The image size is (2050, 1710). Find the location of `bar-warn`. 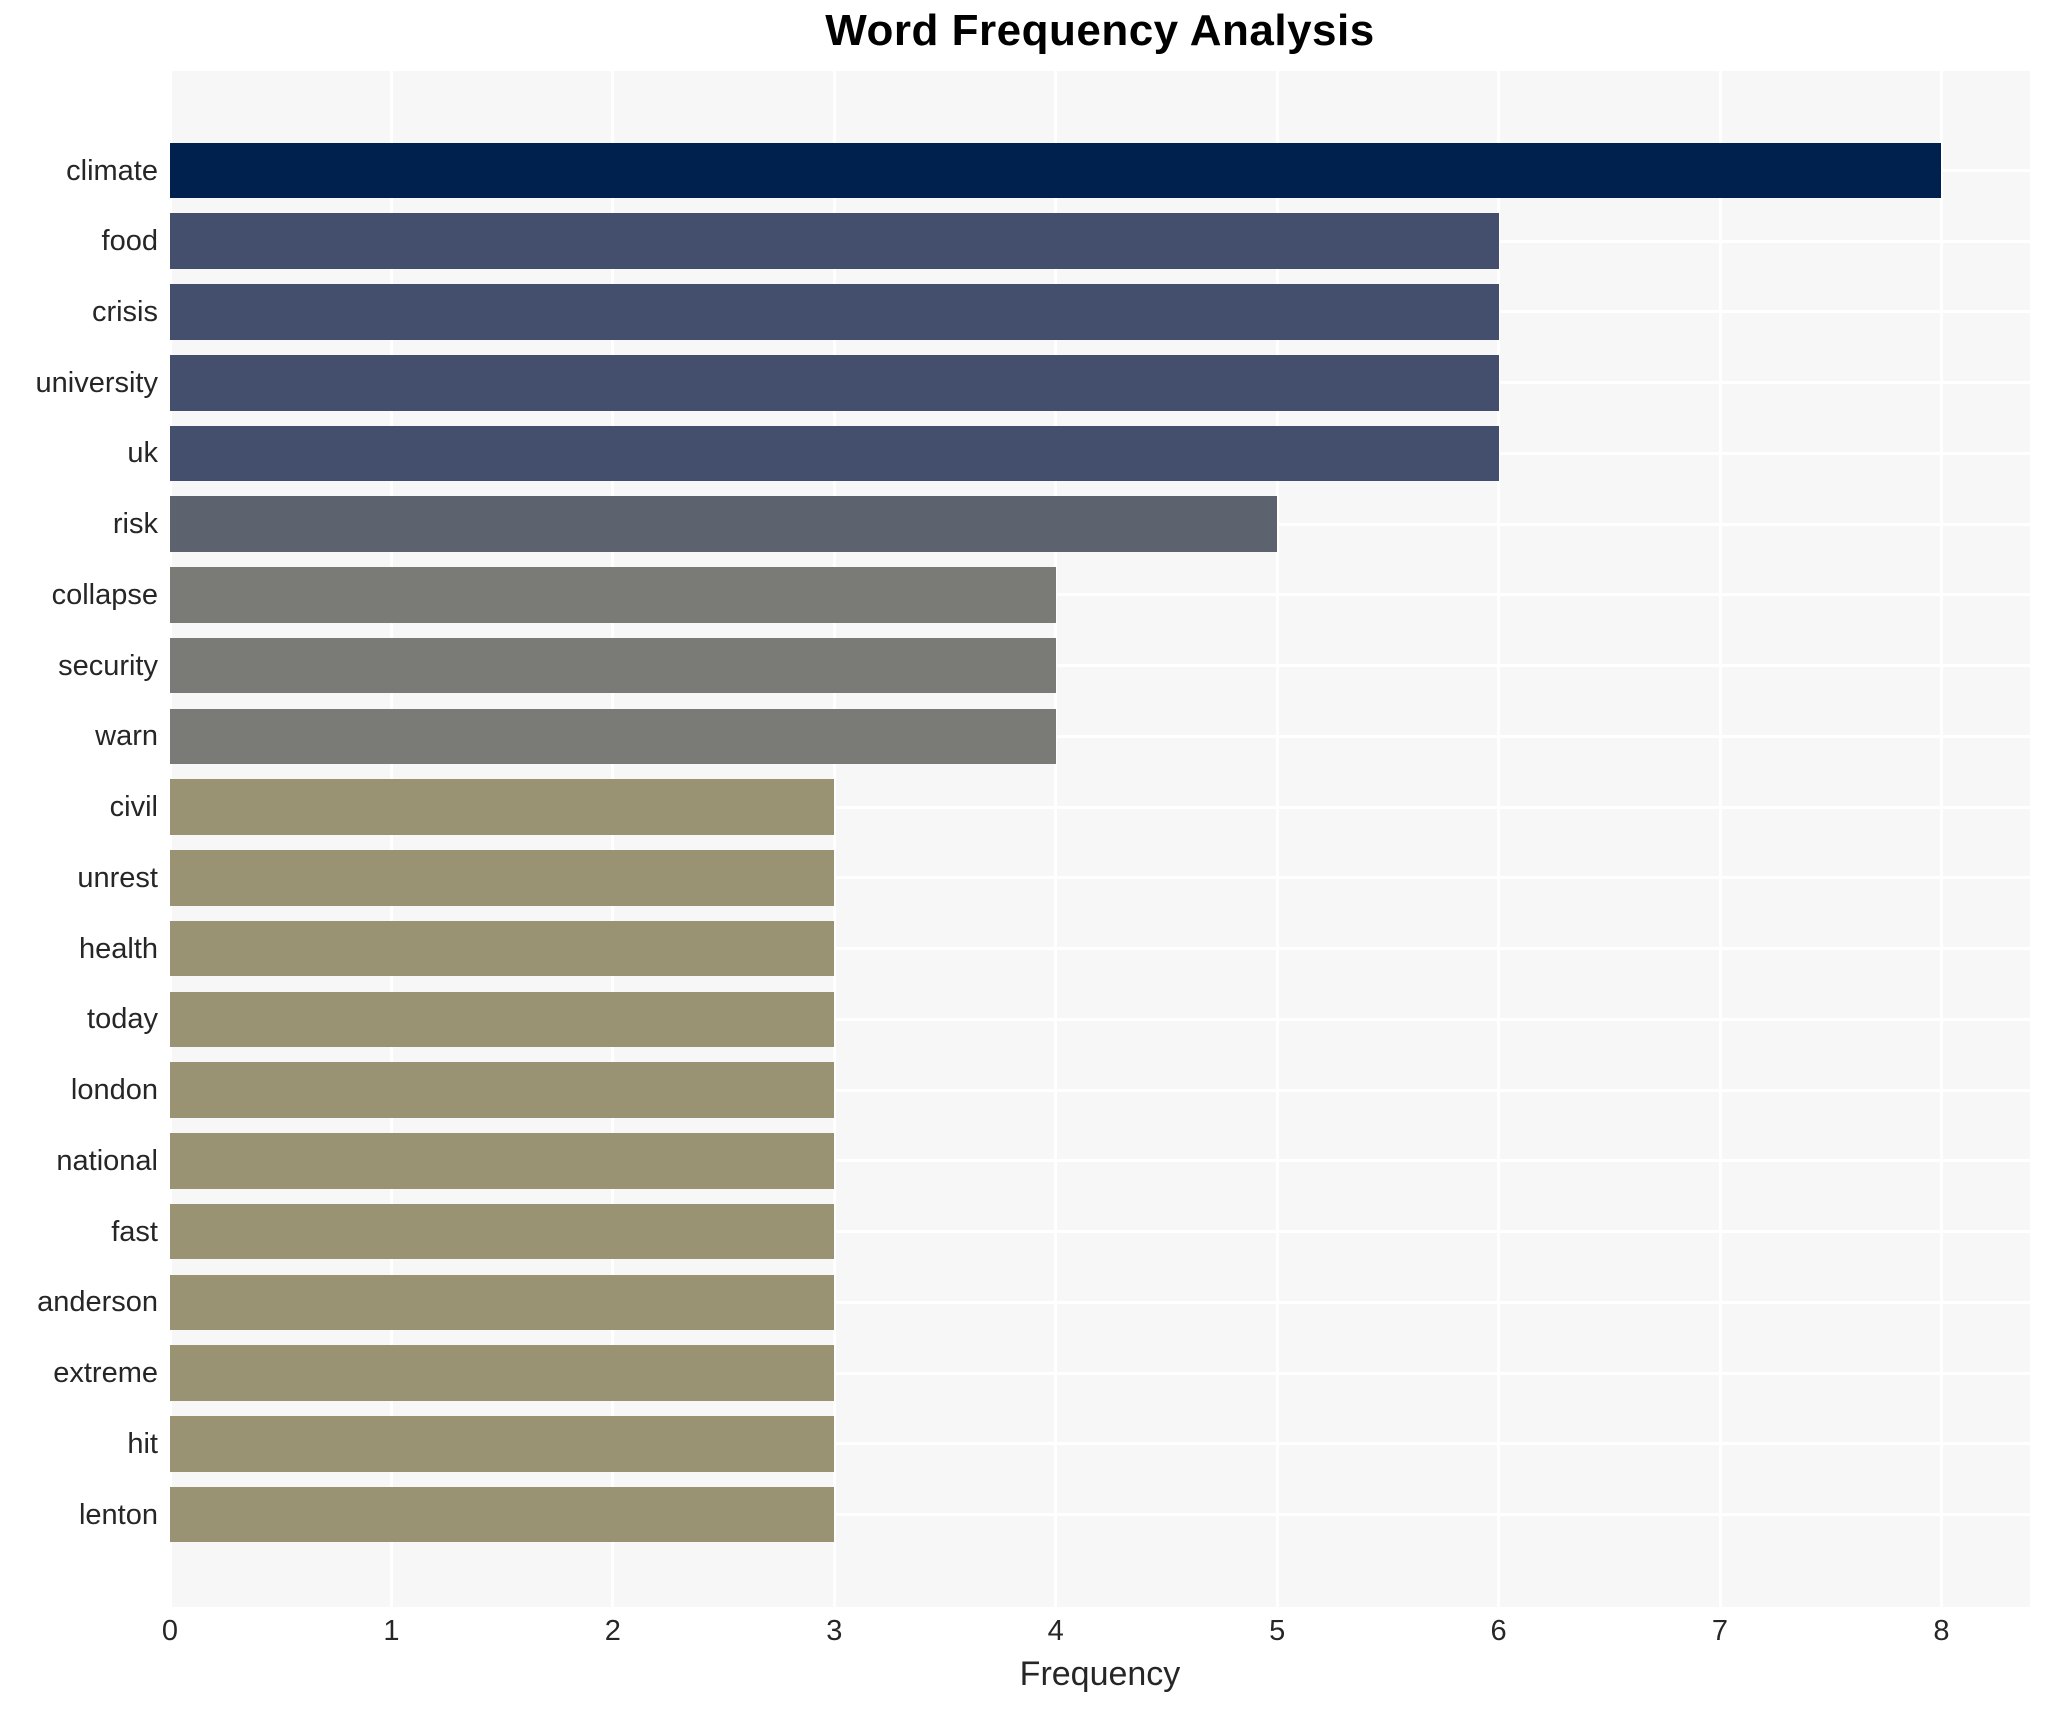

bar-warn is located at coordinates (613, 736).